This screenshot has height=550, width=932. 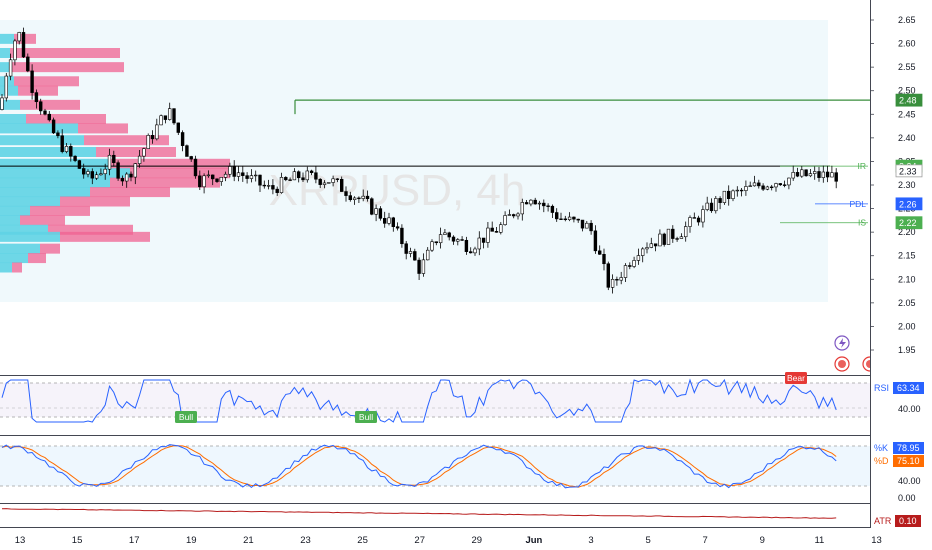 What do you see at coordinates (857, 204) in the screenshot?
I see `level-tag-pdl: PDL` at bounding box center [857, 204].